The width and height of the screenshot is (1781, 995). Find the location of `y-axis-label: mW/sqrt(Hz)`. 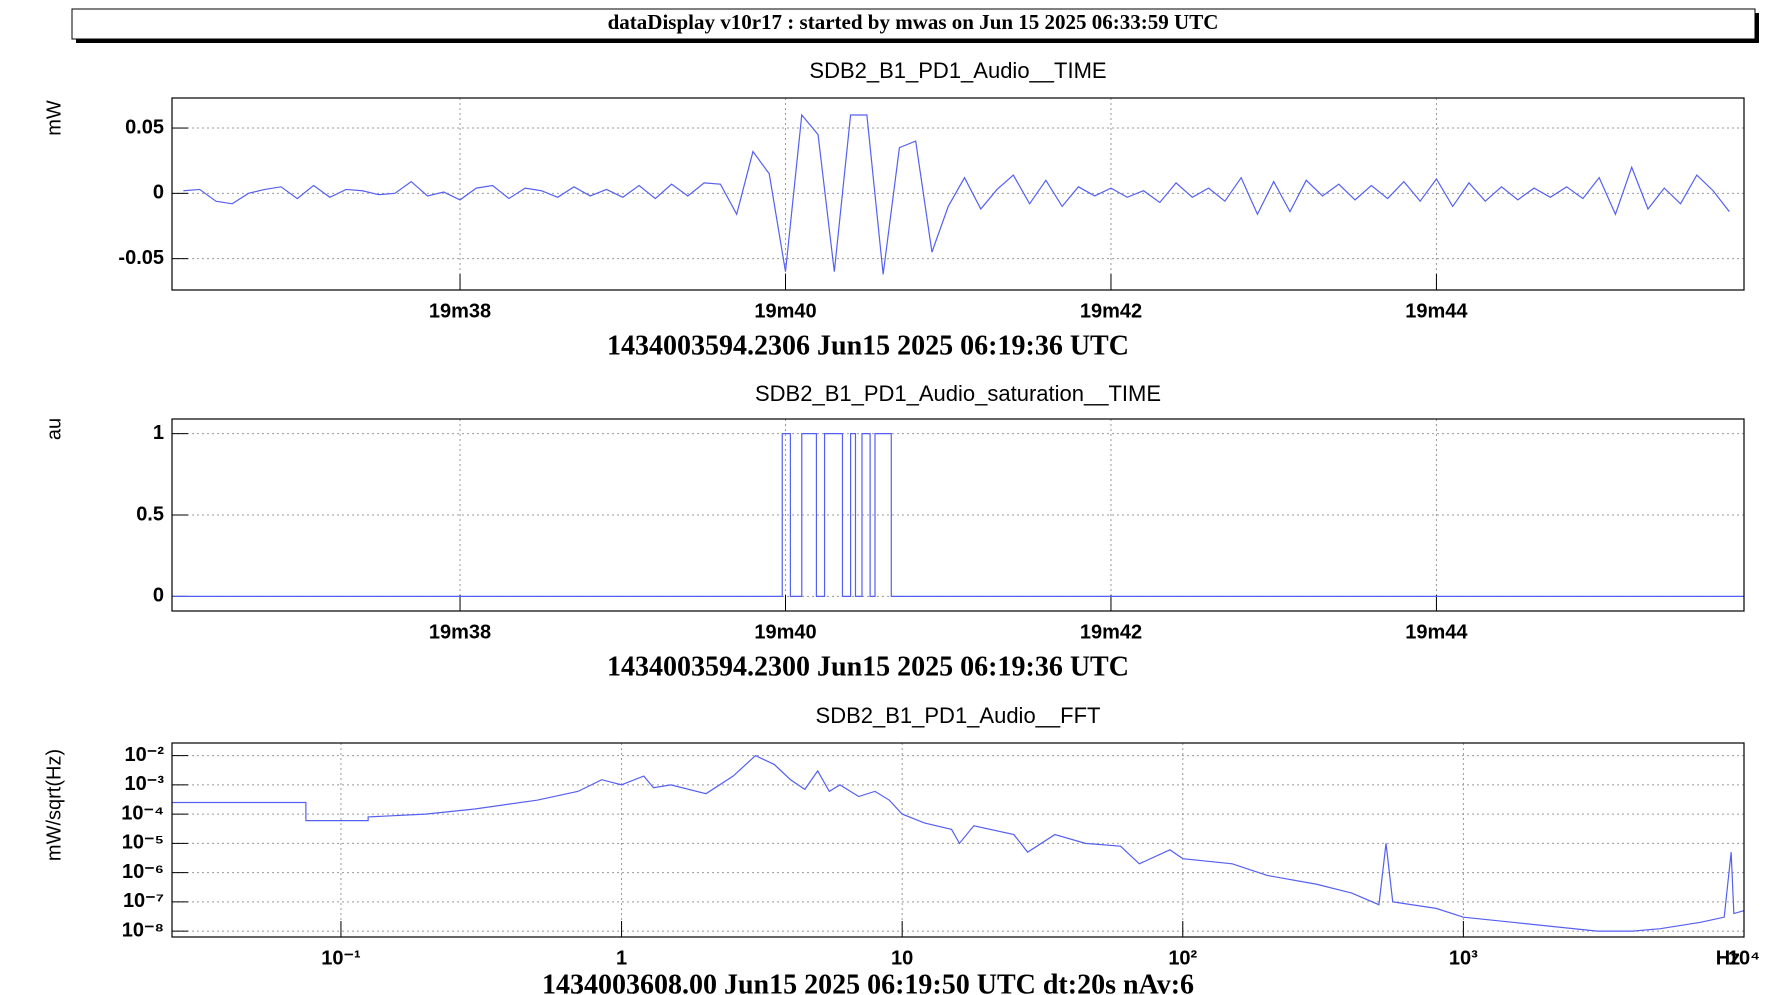

y-axis-label: mW/sqrt(Hz) is located at coordinates (54, 805).